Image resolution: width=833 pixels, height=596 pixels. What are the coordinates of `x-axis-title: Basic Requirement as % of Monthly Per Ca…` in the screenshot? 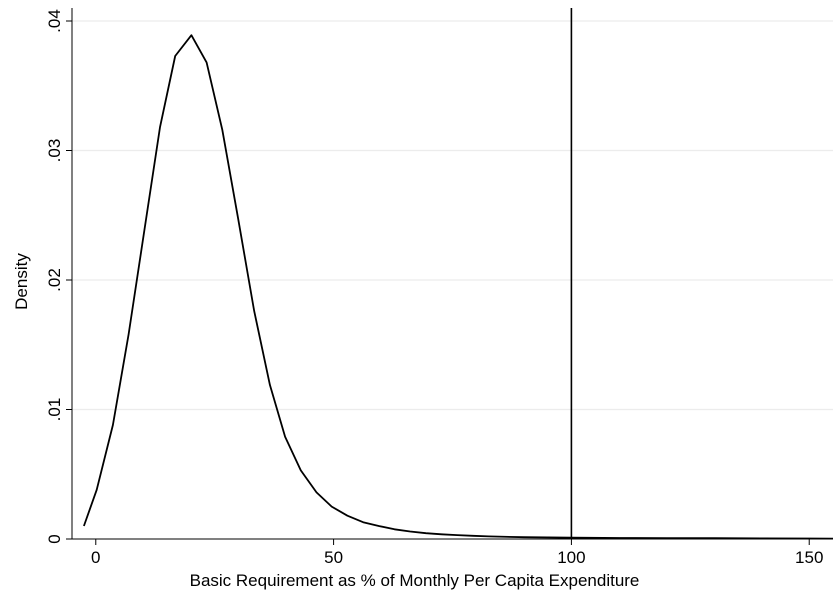 It's located at (415, 580).